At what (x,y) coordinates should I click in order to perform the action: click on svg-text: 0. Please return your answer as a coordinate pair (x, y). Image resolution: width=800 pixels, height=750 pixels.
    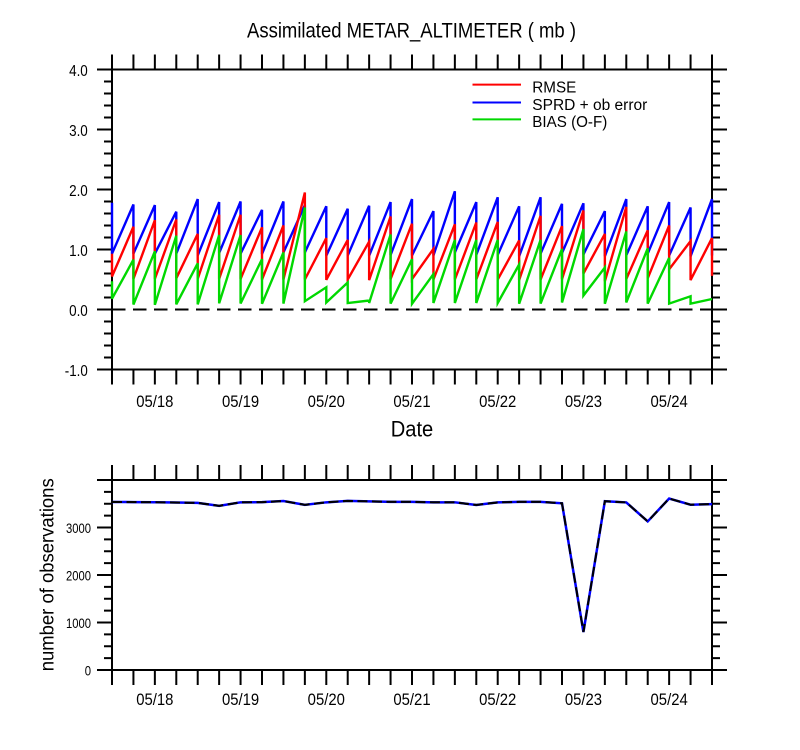
    Looking at the image, I should click on (88, 670).